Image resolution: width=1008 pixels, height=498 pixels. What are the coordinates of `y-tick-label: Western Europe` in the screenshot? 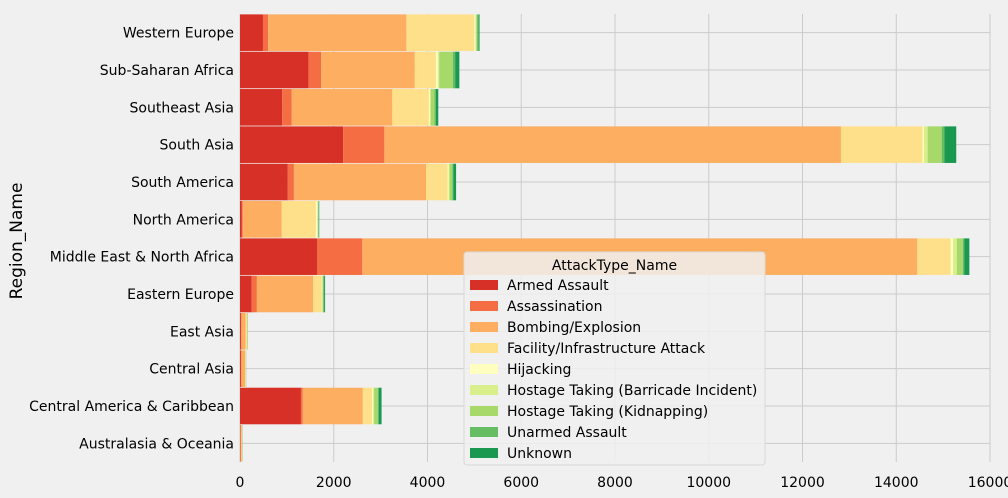 It's located at (178, 34).